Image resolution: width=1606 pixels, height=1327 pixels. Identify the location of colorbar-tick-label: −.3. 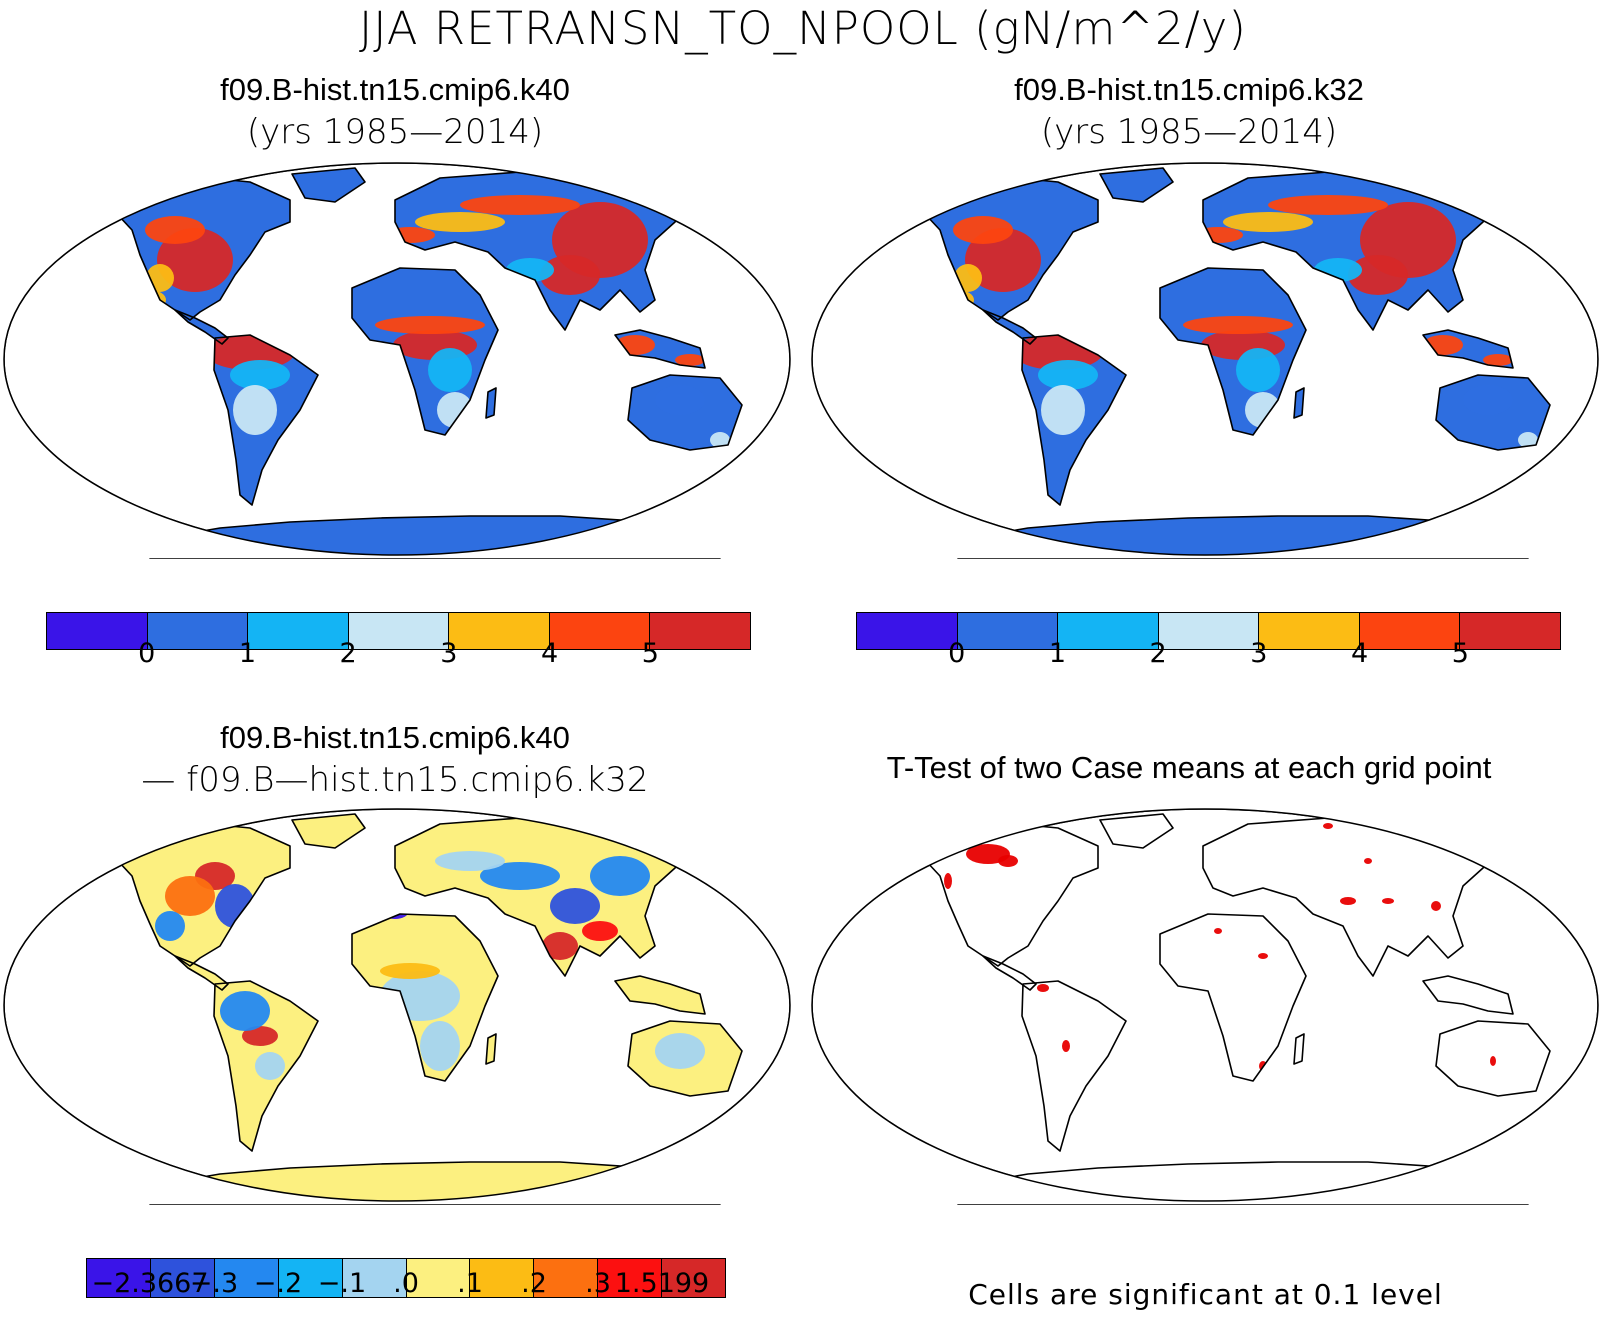
(214, 1283).